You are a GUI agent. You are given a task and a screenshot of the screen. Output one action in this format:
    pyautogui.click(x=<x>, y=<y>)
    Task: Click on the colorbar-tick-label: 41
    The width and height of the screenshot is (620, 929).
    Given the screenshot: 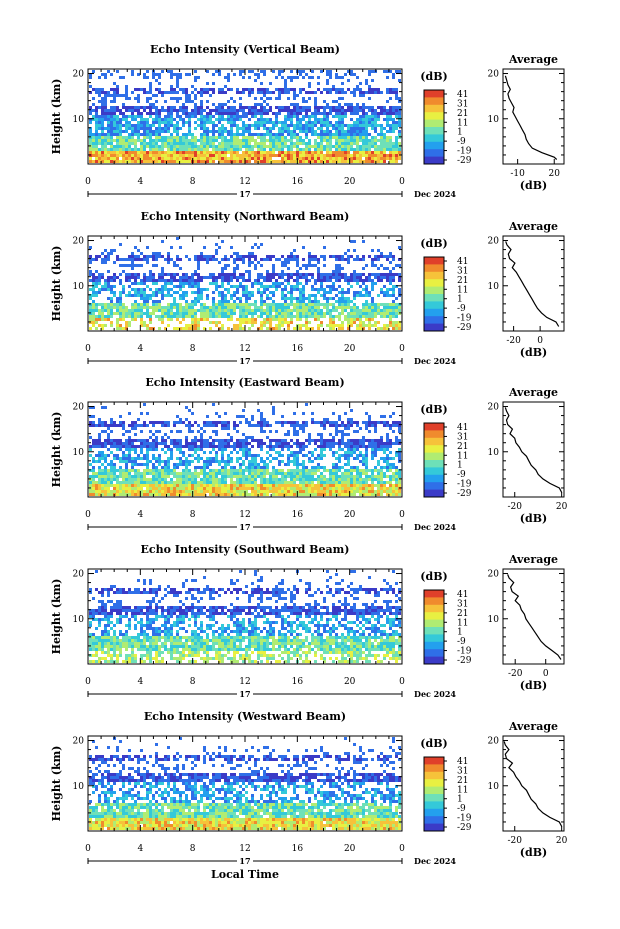 What is the action you would take?
    pyautogui.click(x=462, y=95)
    